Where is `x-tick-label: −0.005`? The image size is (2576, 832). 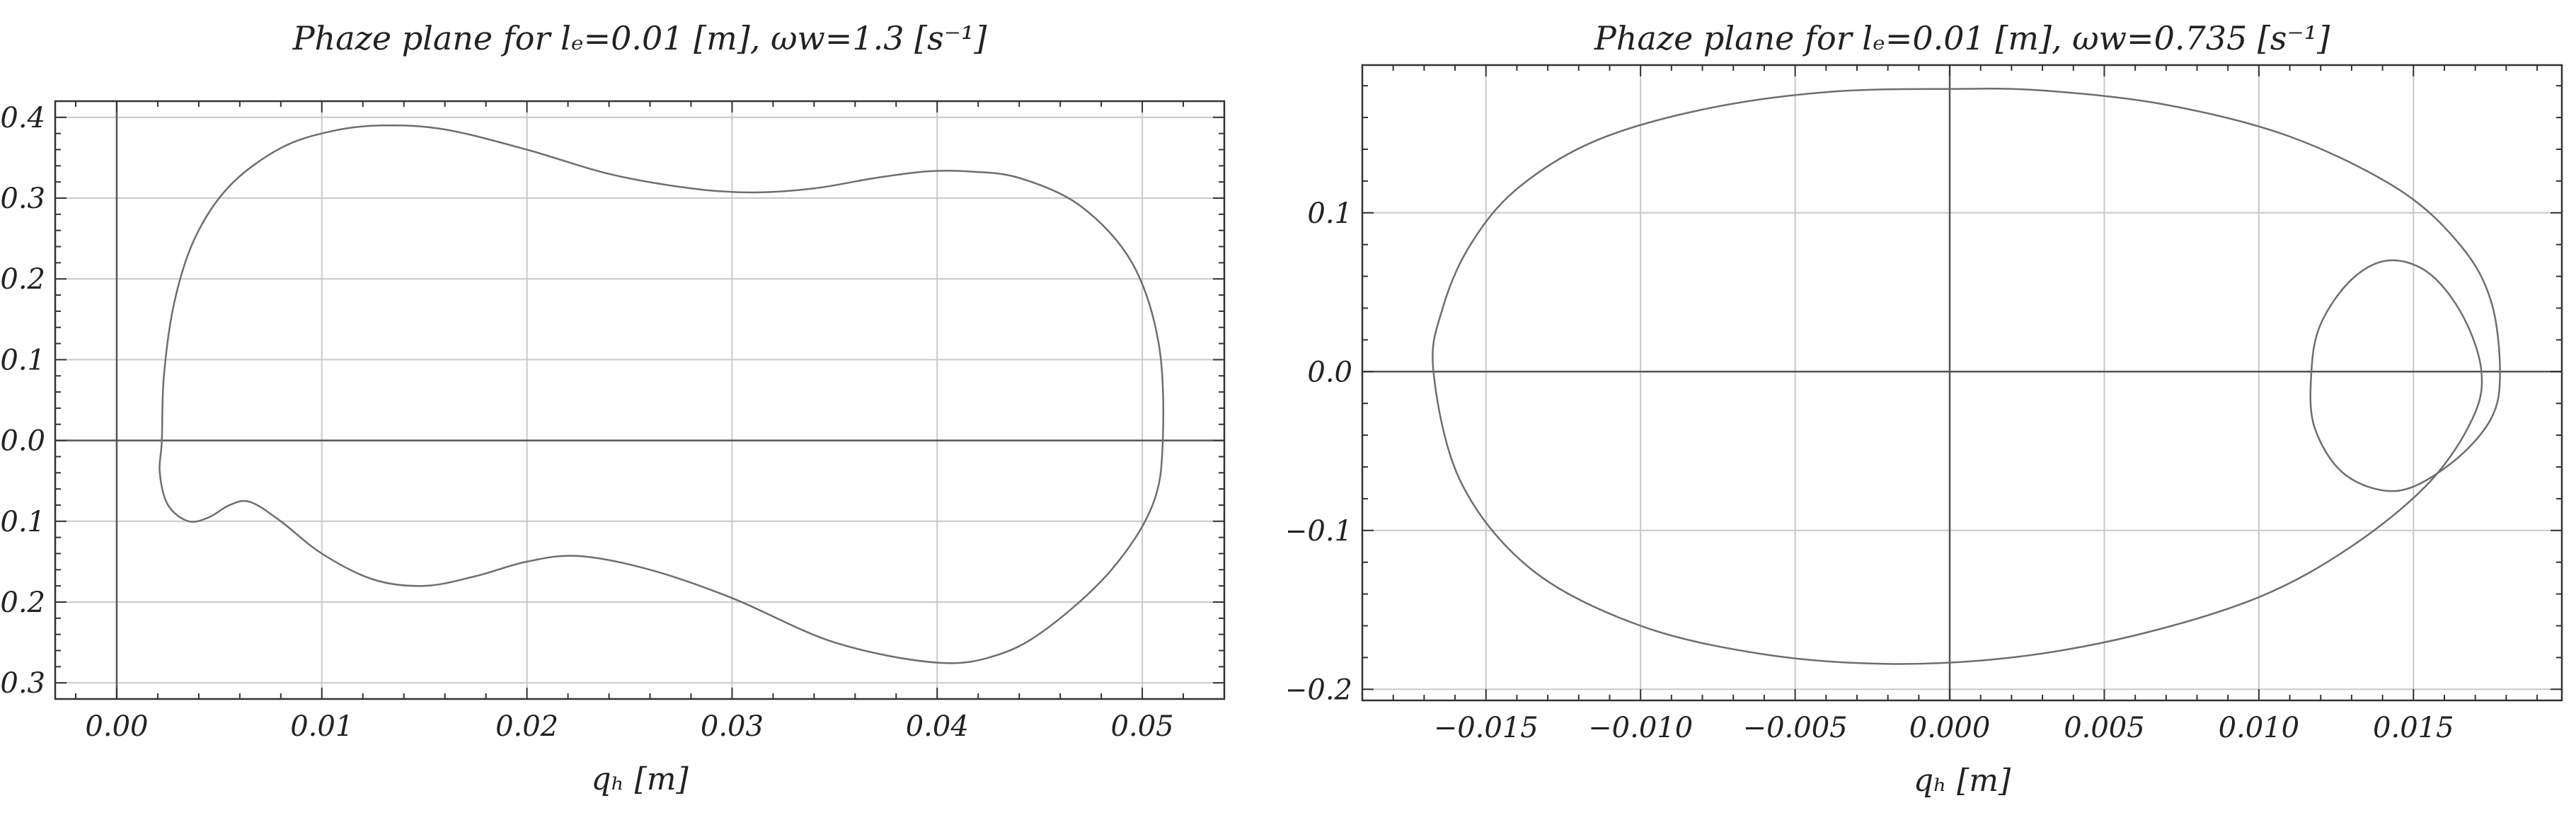 x-tick-label: −0.005 is located at coordinates (1796, 728).